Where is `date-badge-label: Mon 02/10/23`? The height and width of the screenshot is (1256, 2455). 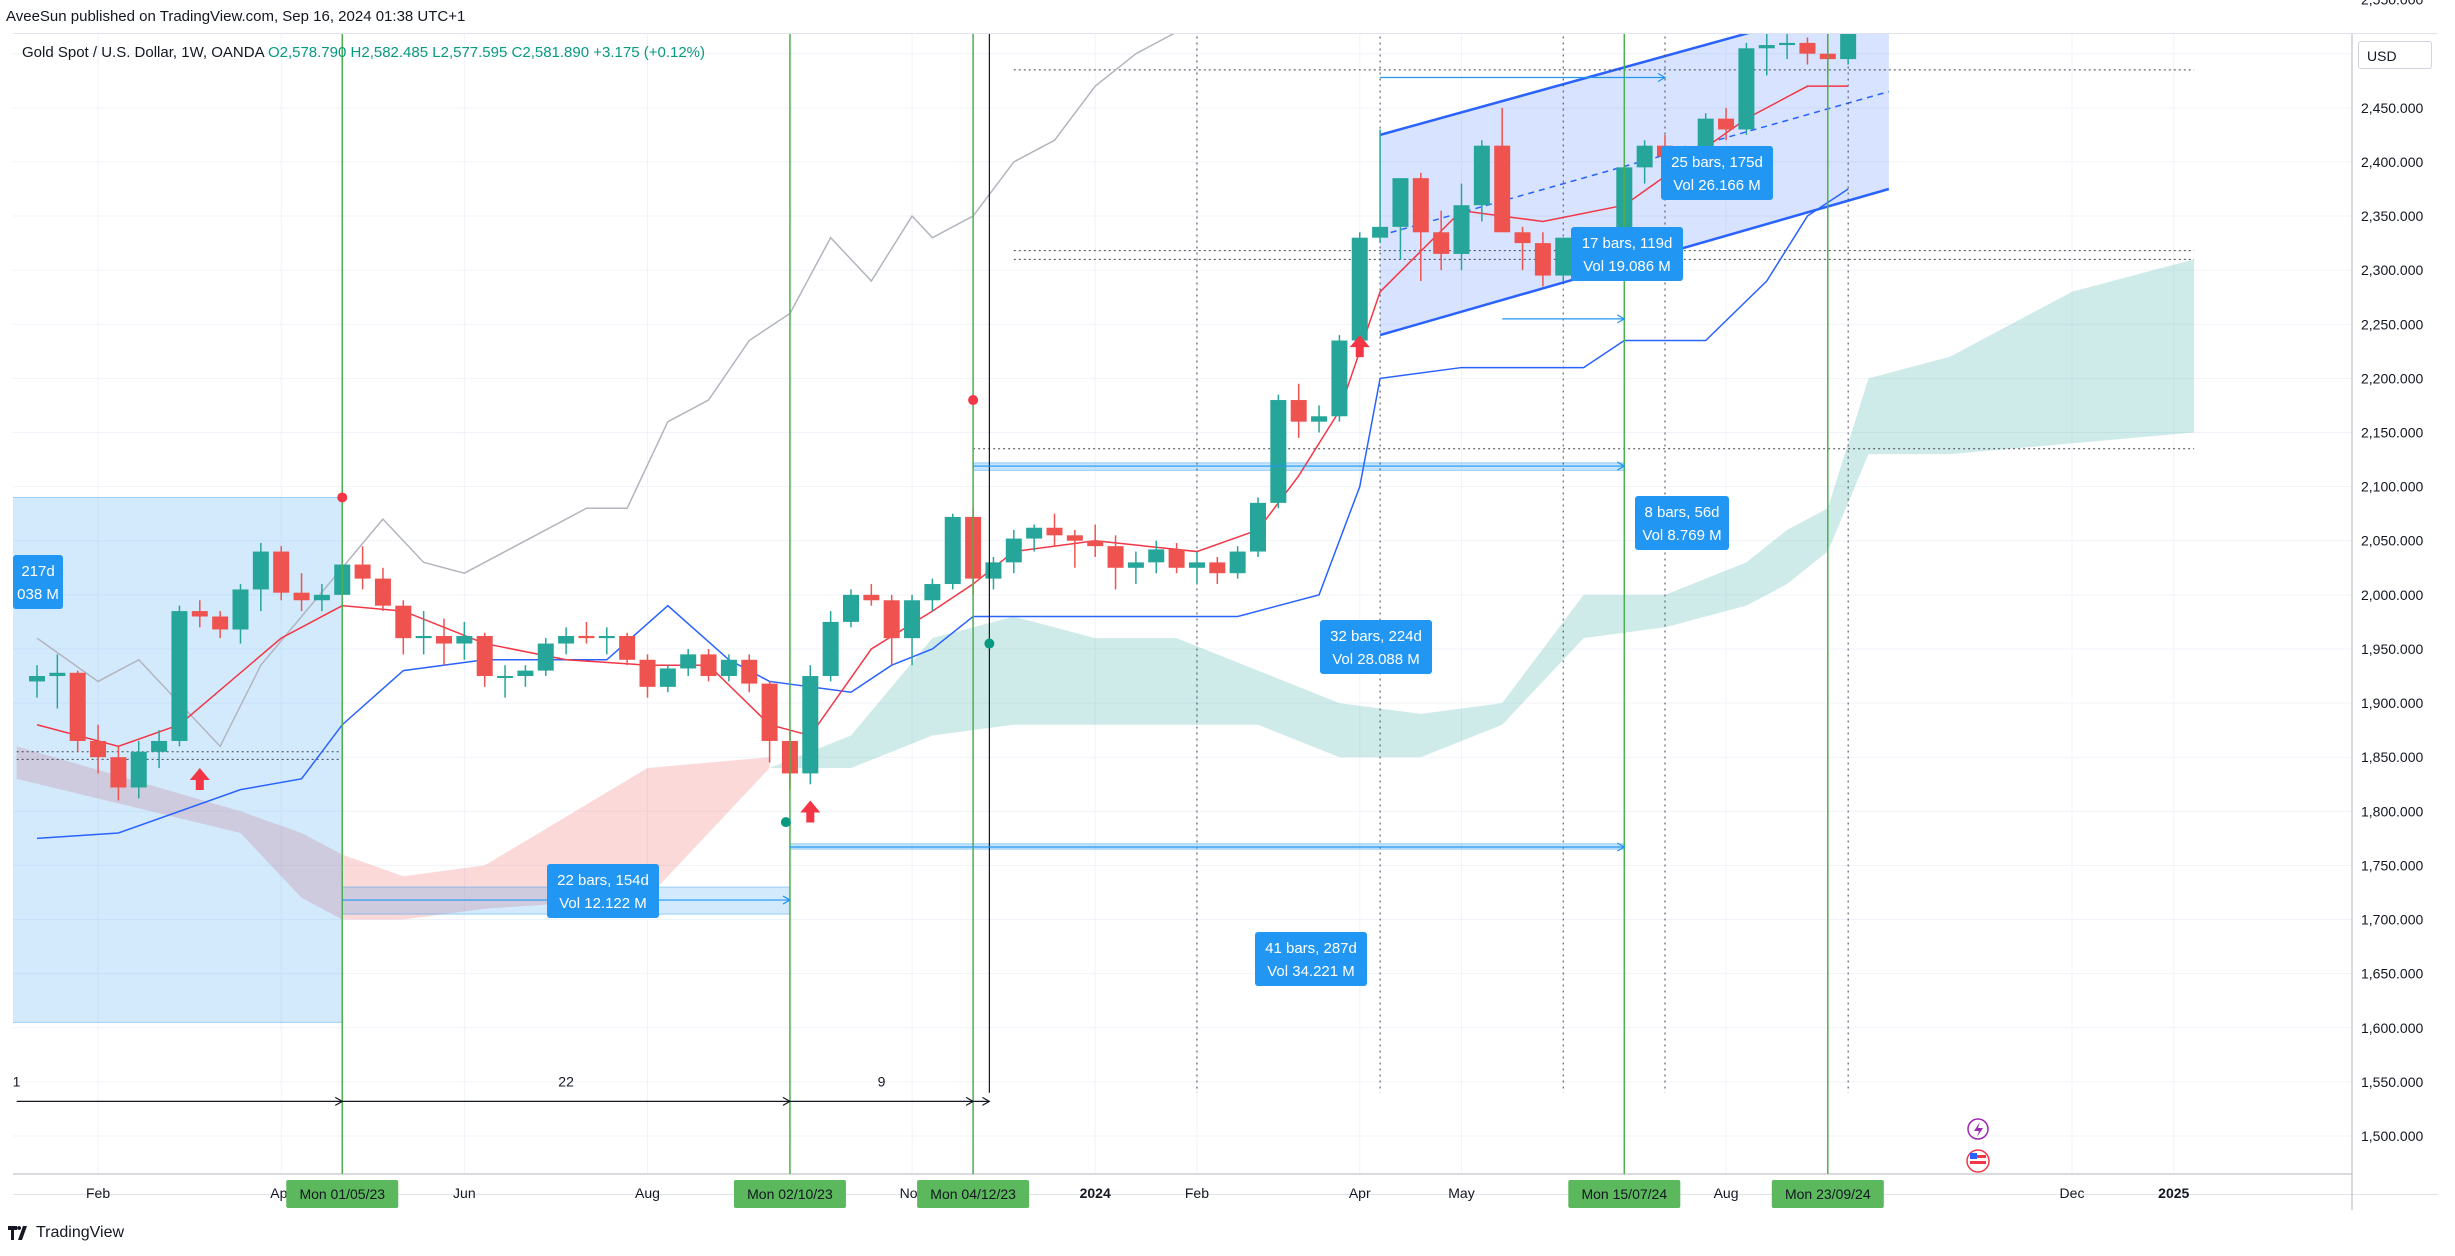
date-badge-label: Mon 02/10/23 is located at coordinates (790, 1194).